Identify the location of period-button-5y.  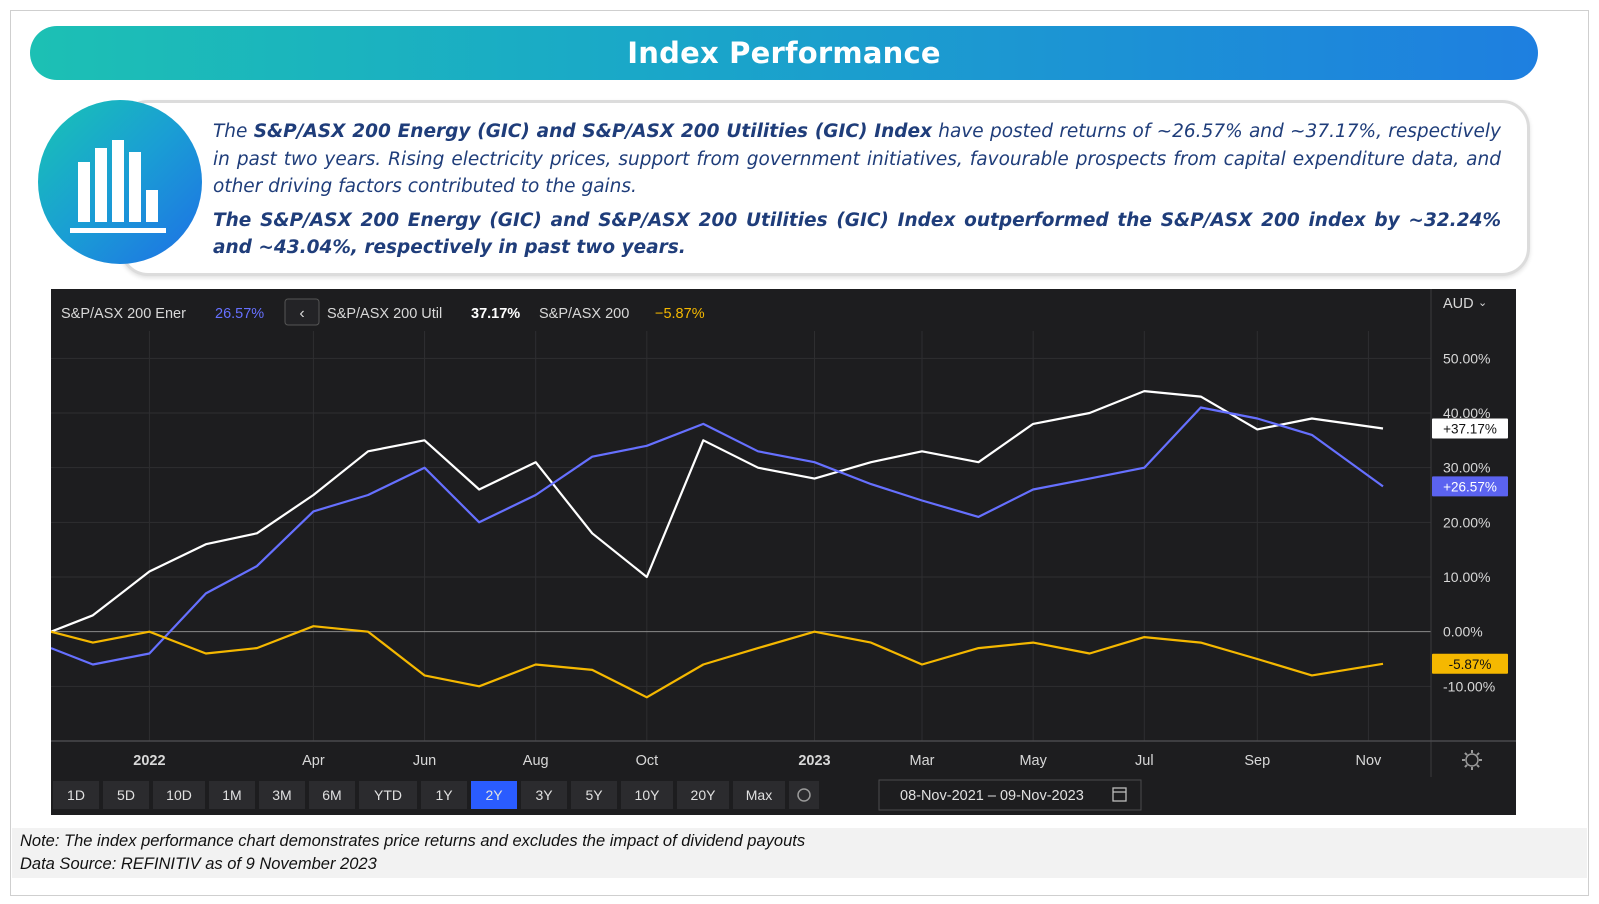
(594, 795).